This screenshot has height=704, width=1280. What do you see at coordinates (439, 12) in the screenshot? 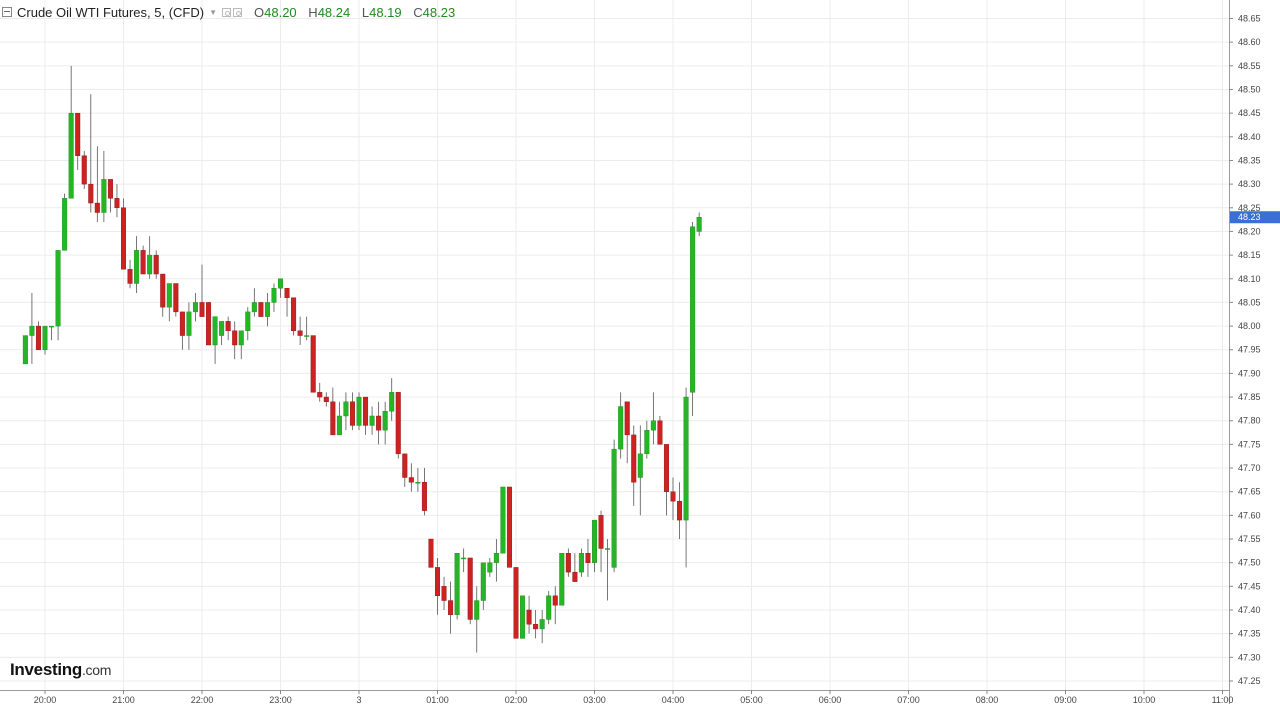
I see `close-value: 48.23` at bounding box center [439, 12].